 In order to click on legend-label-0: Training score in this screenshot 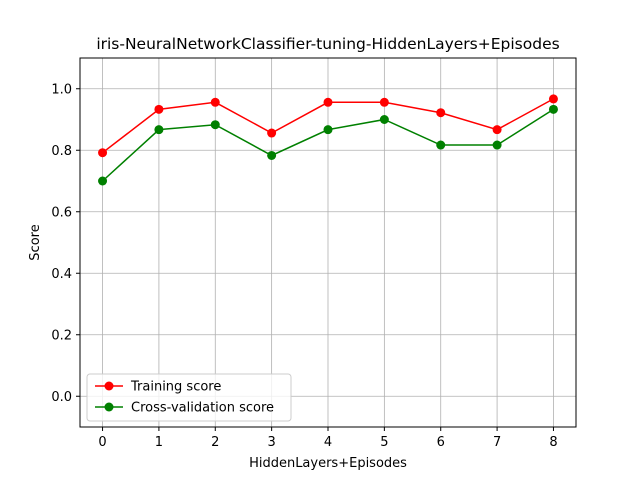, I will do `click(175, 387)`.